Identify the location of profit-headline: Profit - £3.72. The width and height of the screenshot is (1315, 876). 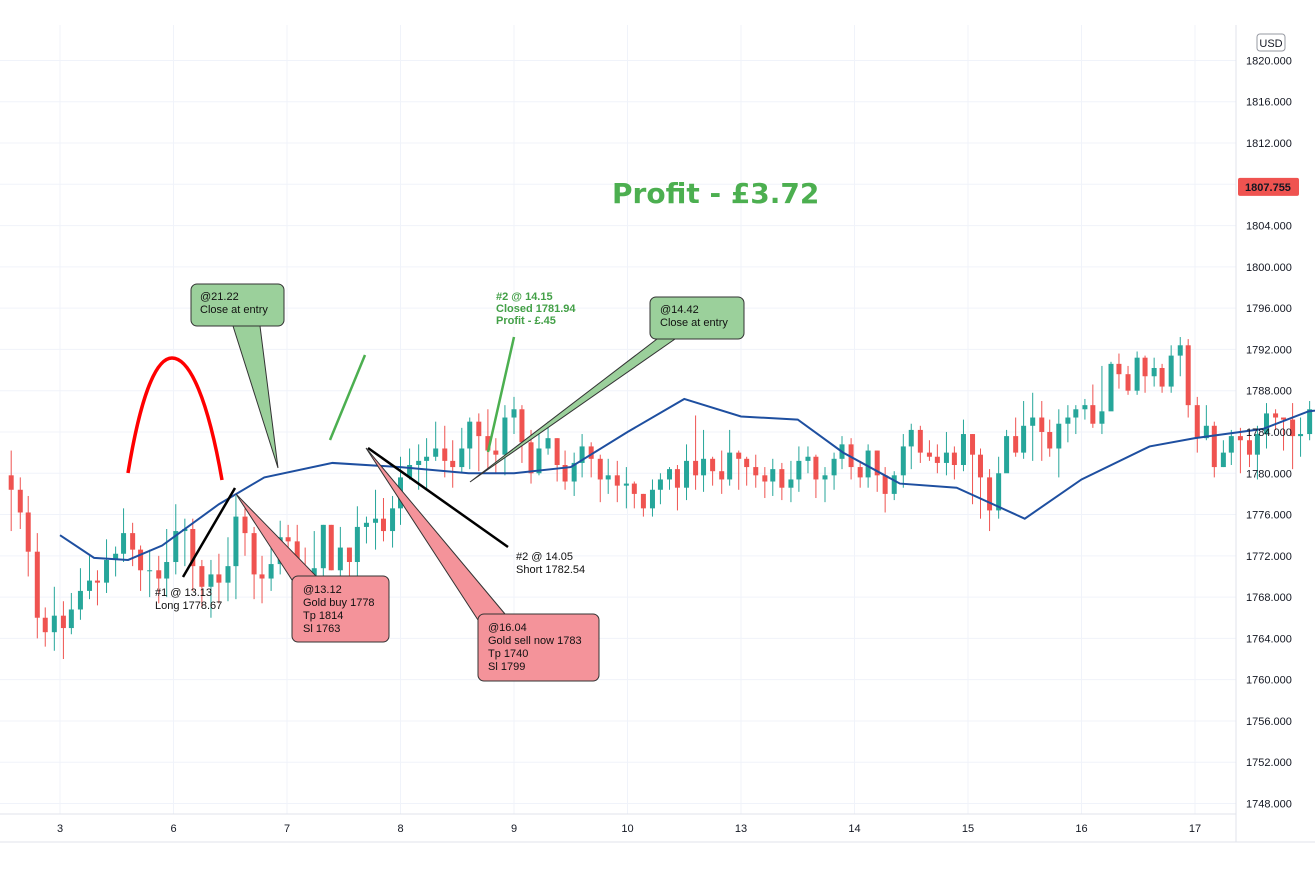
(715, 193).